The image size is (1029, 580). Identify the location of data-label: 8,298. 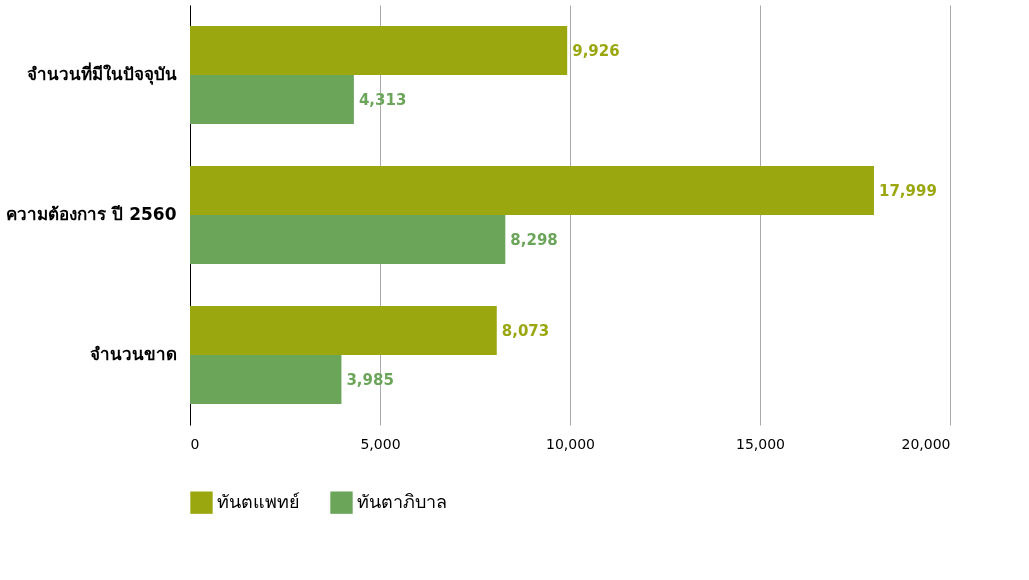
(534, 239).